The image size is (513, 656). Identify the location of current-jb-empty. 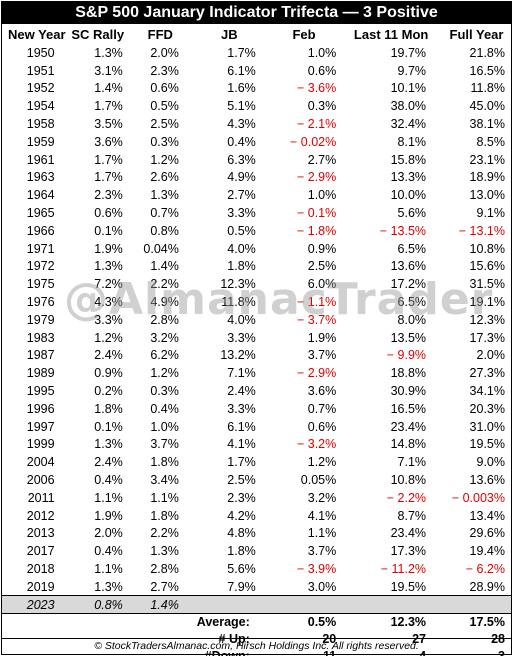
(229, 604).